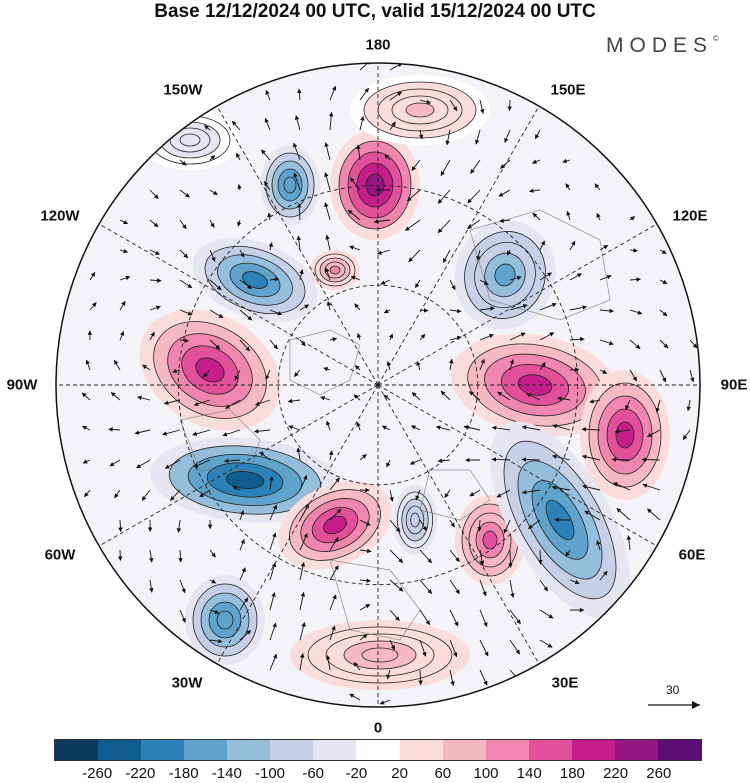 Image resolution: width=750 pixels, height=783 pixels. Describe the element at coordinates (674, 705) in the screenshot. I see `reference-arrow-icon` at that location.